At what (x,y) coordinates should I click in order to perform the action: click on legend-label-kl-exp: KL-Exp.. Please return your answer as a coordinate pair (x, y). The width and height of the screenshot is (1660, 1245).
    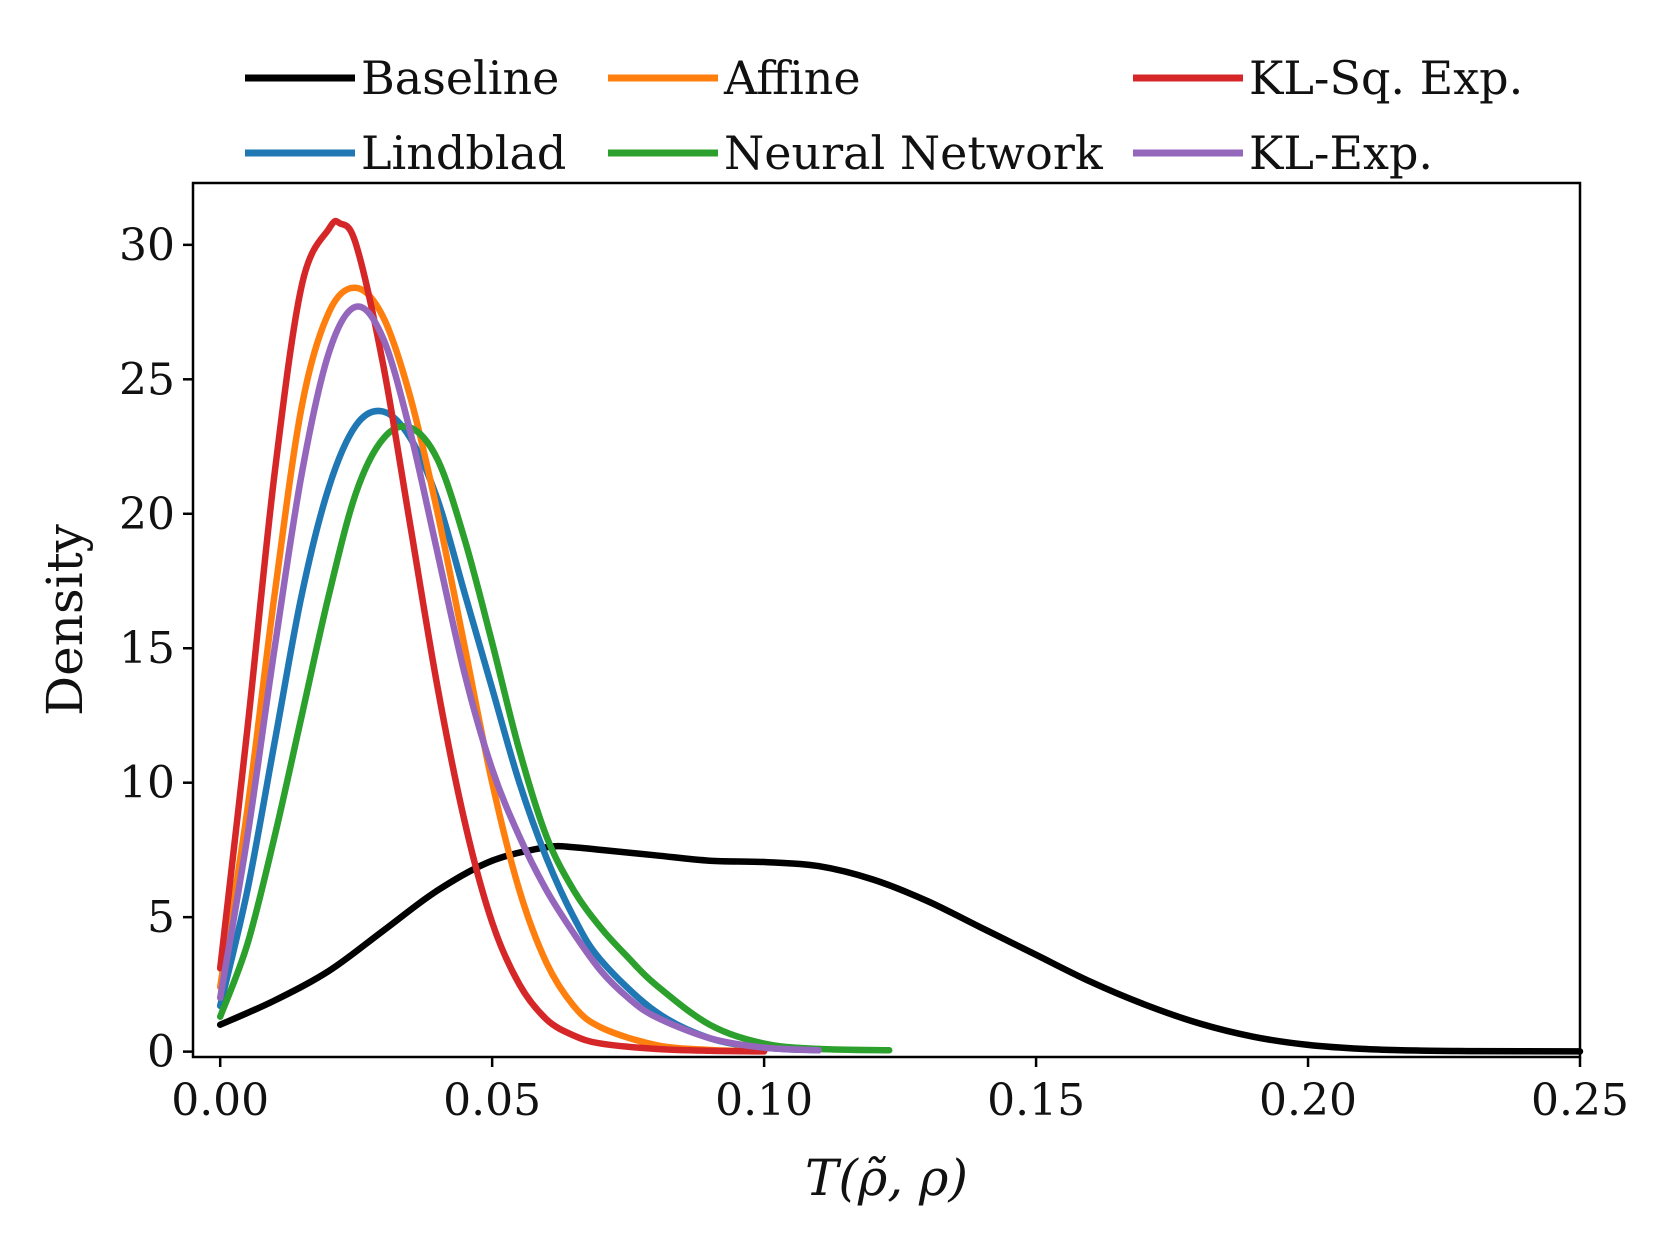
    Looking at the image, I should click on (1341, 153).